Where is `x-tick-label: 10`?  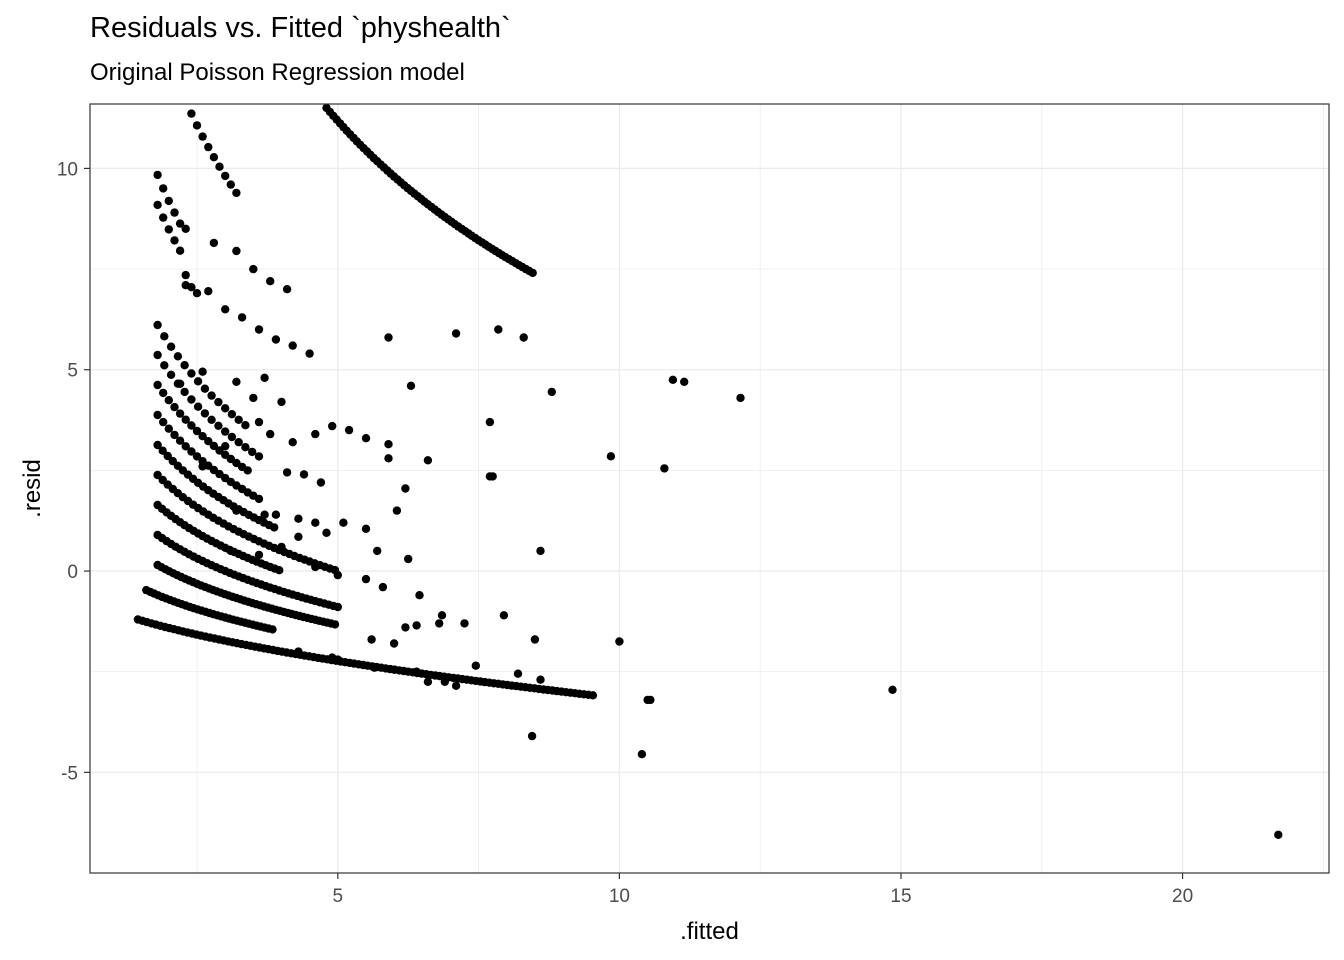
x-tick-label: 10 is located at coordinates (619, 896).